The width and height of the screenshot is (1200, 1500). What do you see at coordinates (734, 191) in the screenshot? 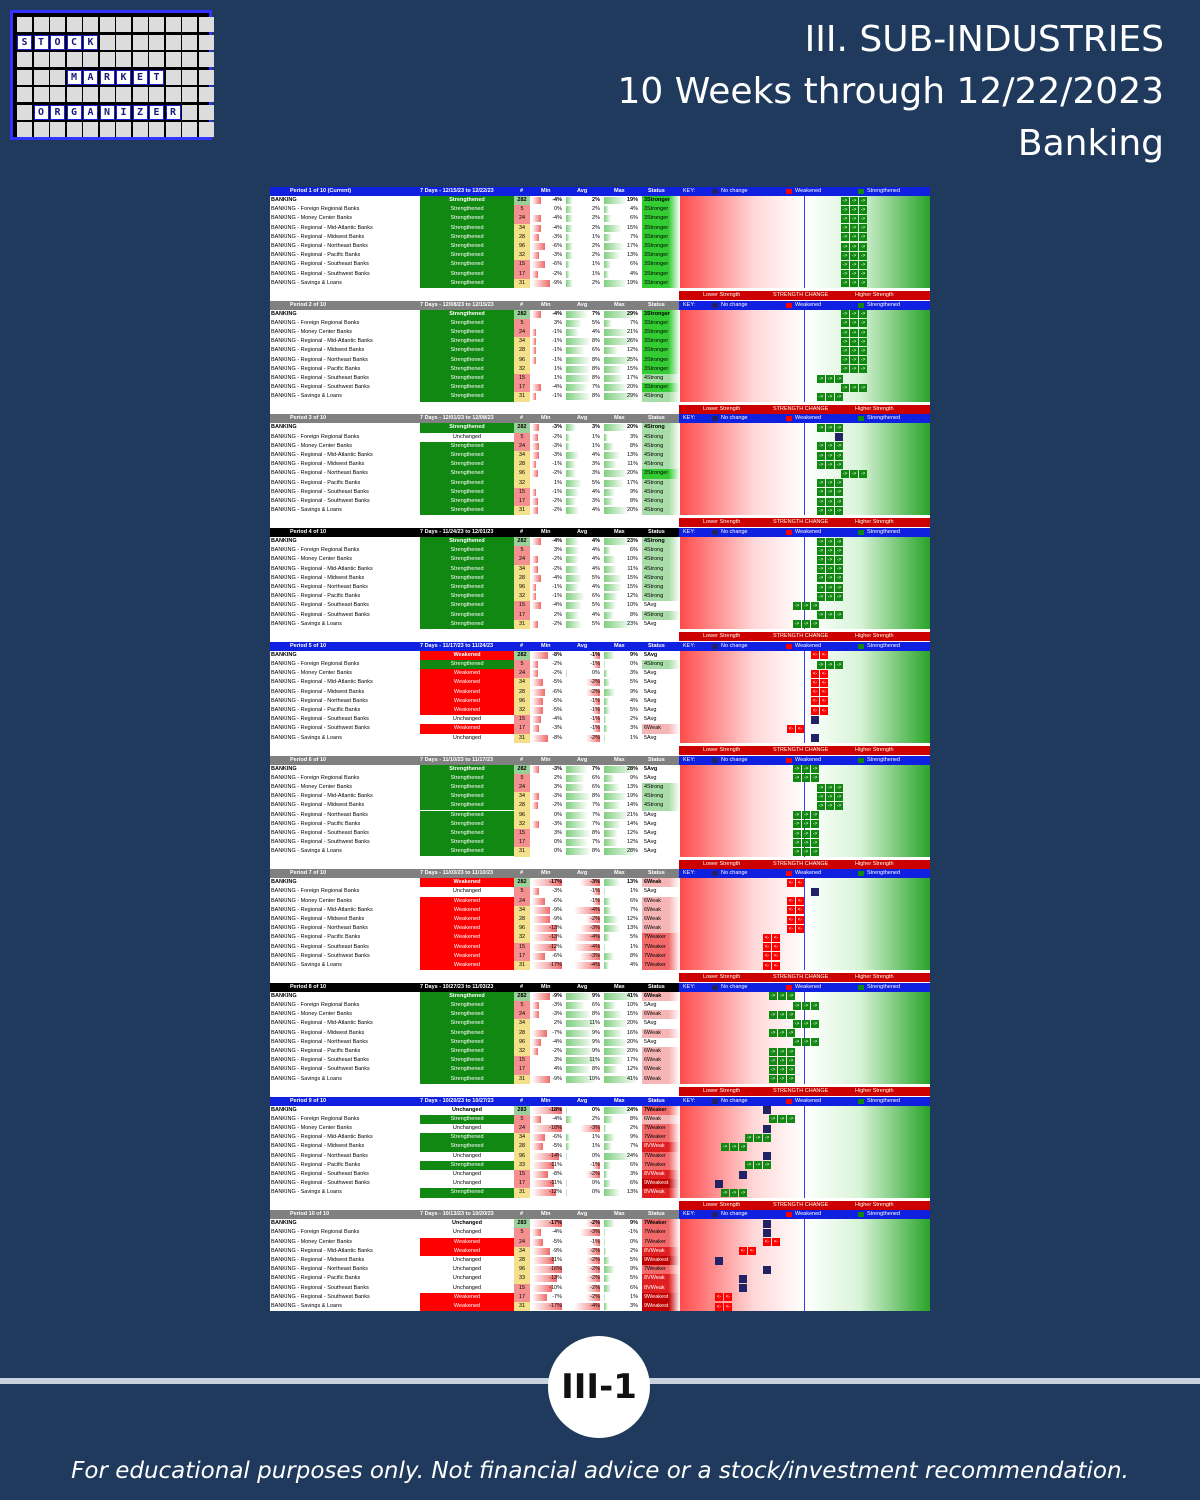
I see `key-no-change: No change` at bounding box center [734, 191].